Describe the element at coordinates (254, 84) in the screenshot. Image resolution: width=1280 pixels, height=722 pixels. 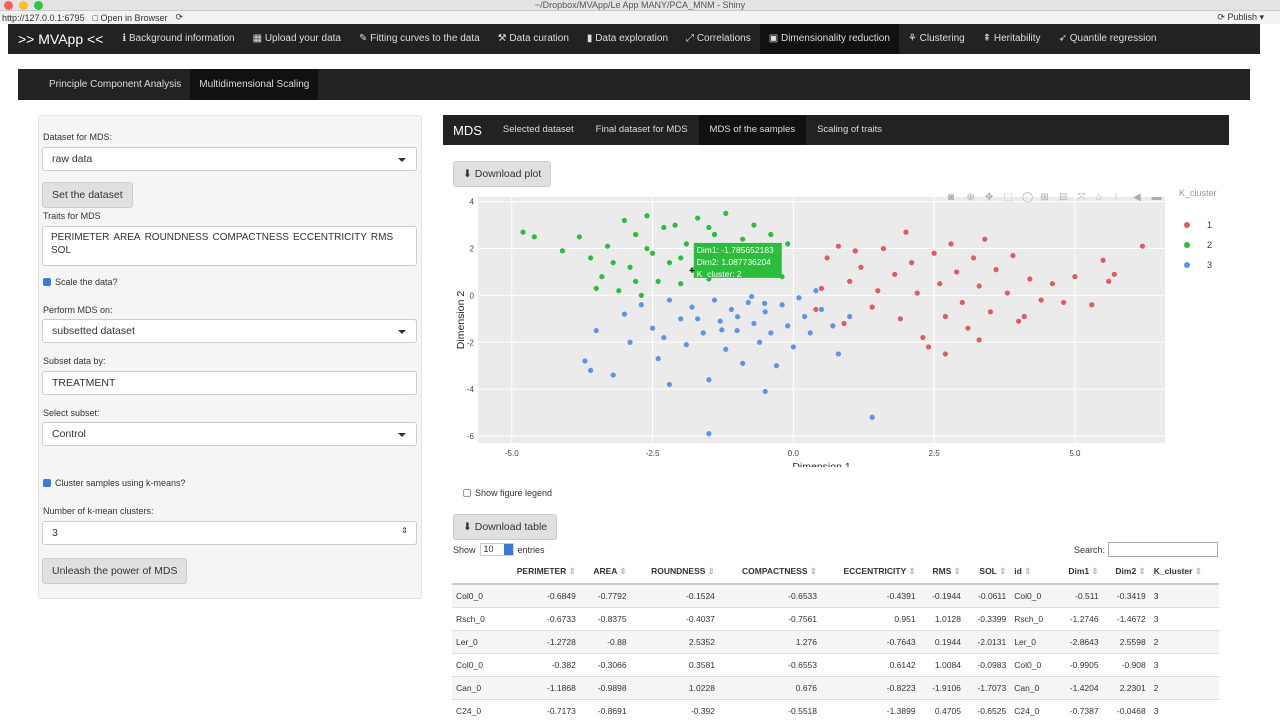
I see `tab-mds: Multidimensional Scaling` at that location.